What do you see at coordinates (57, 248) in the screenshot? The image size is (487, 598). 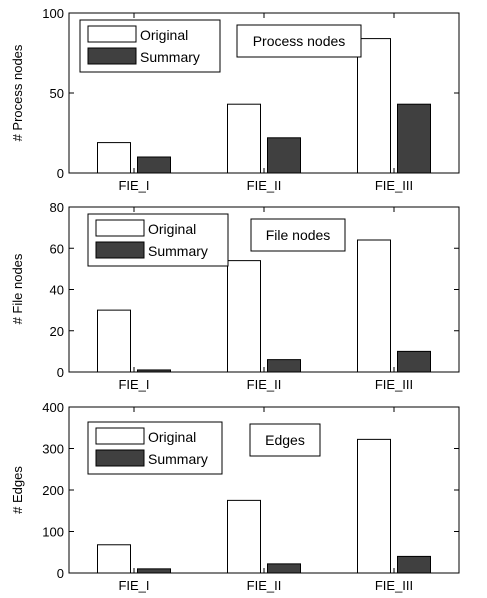 I see `y-tick-label: 60` at bounding box center [57, 248].